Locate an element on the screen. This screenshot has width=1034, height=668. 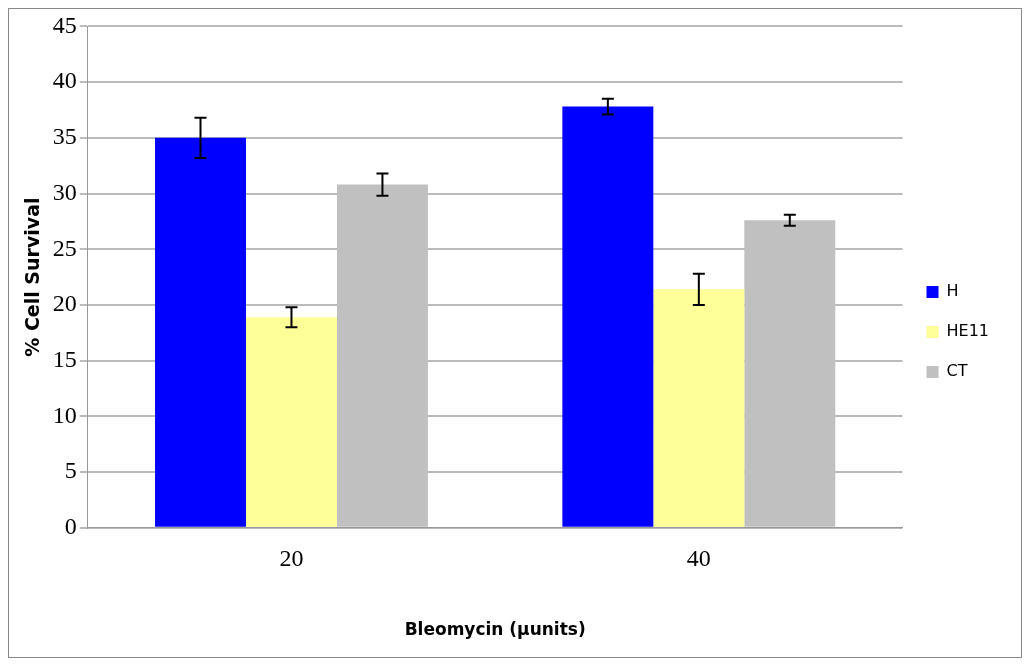
x-axis-title: Bleomycin (µunits) is located at coordinates (495, 629).